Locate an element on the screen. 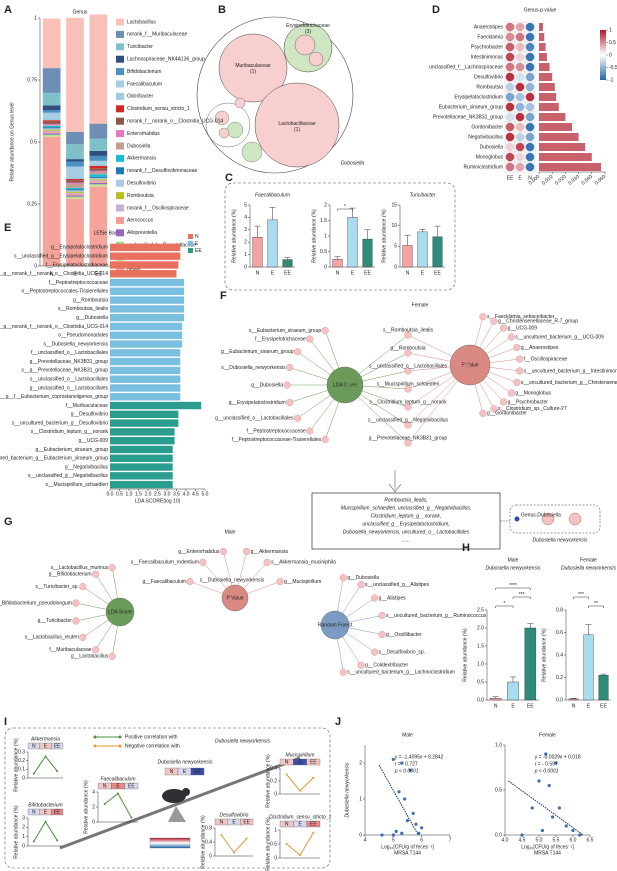 The height and width of the screenshot is (871, 617). edge is located at coordinates (439, 350).